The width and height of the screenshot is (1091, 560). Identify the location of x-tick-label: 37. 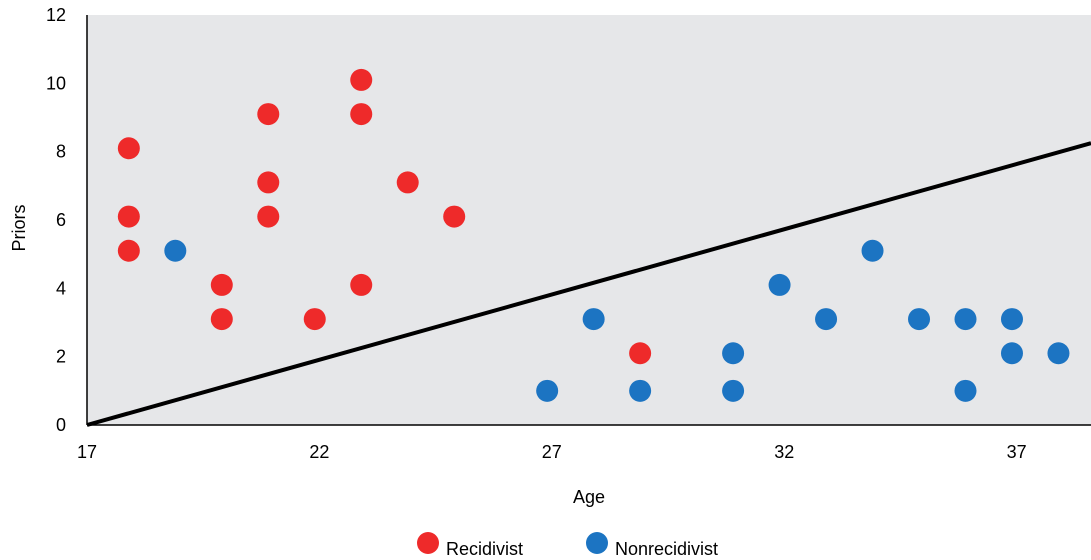
(1017, 452).